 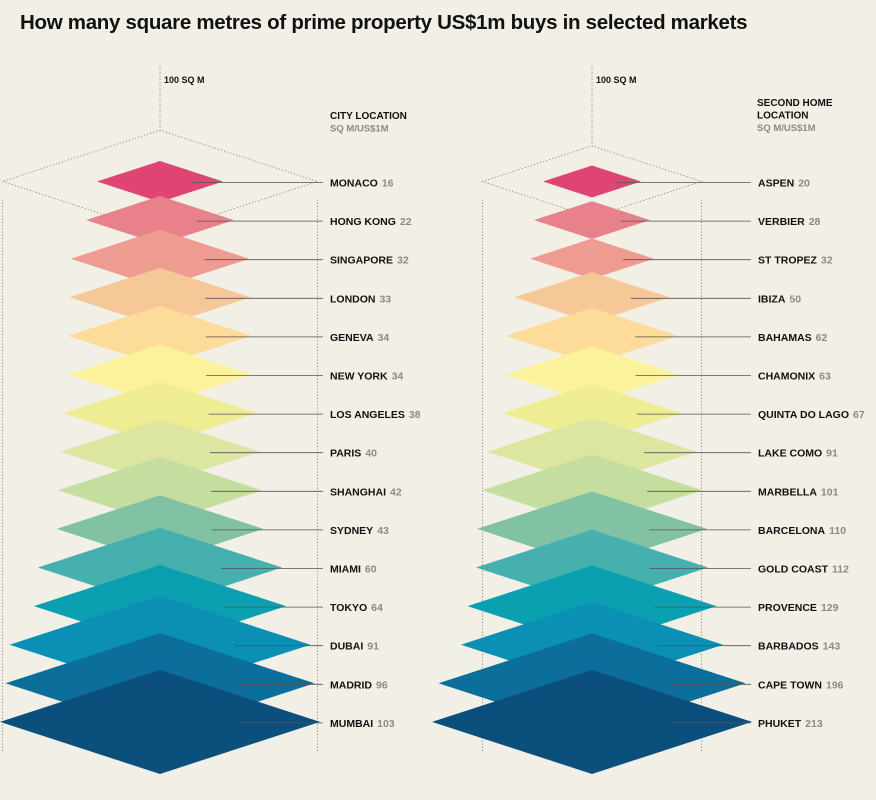 What do you see at coordinates (160, 181) in the screenshot?
I see `layer-monaco` at bounding box center [160, 181].